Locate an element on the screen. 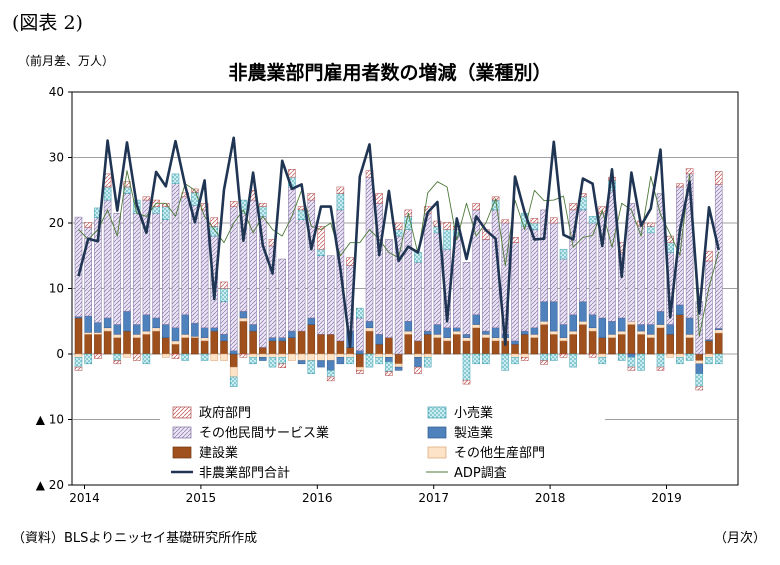  legend-label-construction: 建設業 is located at coordinates (218, 453).